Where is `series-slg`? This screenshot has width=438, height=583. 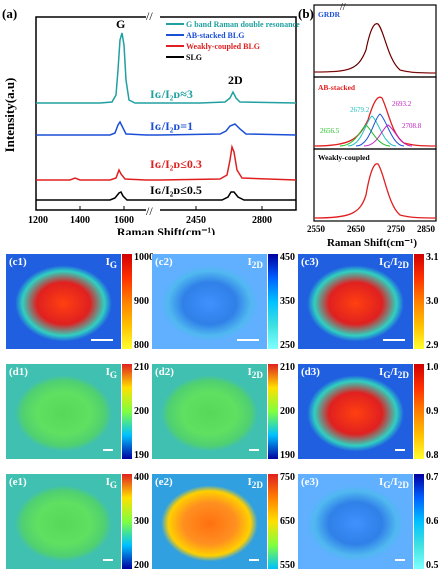 series-slg is located at coordinates (166, 195).